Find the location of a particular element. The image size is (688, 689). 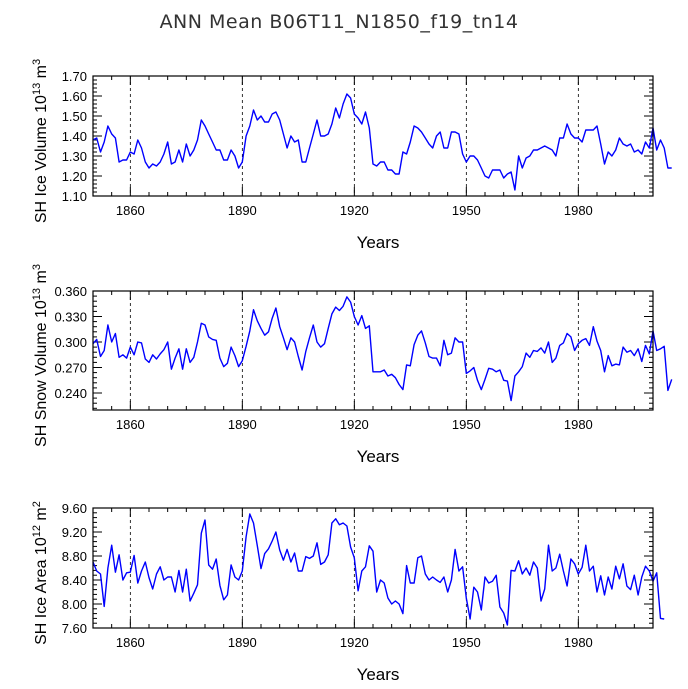

series-line-snow-volume is located at coordinates (382, 349).